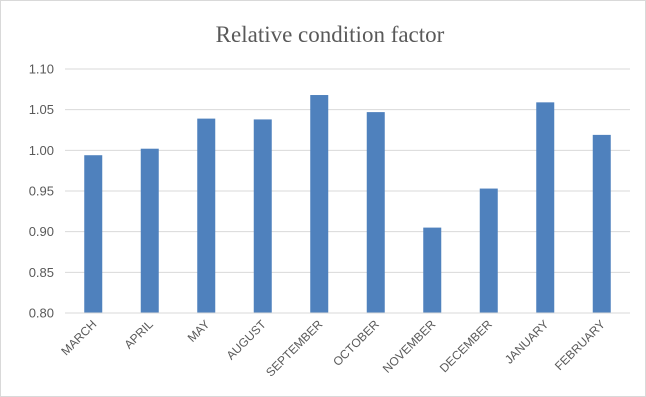 Image resolution: width=646 pixels, height=397 pixels. I want to click on x-tick-label: AUGUST, so click(247, 340).